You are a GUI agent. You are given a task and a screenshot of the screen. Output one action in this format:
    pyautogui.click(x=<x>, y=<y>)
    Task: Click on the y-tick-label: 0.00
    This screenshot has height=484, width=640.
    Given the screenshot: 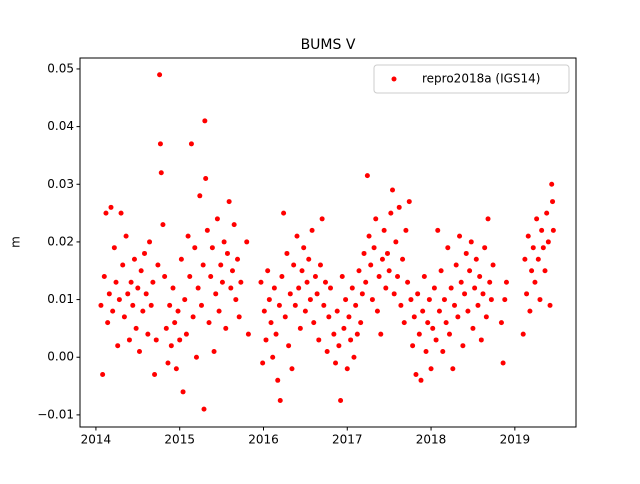 What is the action you would take?
    pyautogui.click(x=60, y=357)
    